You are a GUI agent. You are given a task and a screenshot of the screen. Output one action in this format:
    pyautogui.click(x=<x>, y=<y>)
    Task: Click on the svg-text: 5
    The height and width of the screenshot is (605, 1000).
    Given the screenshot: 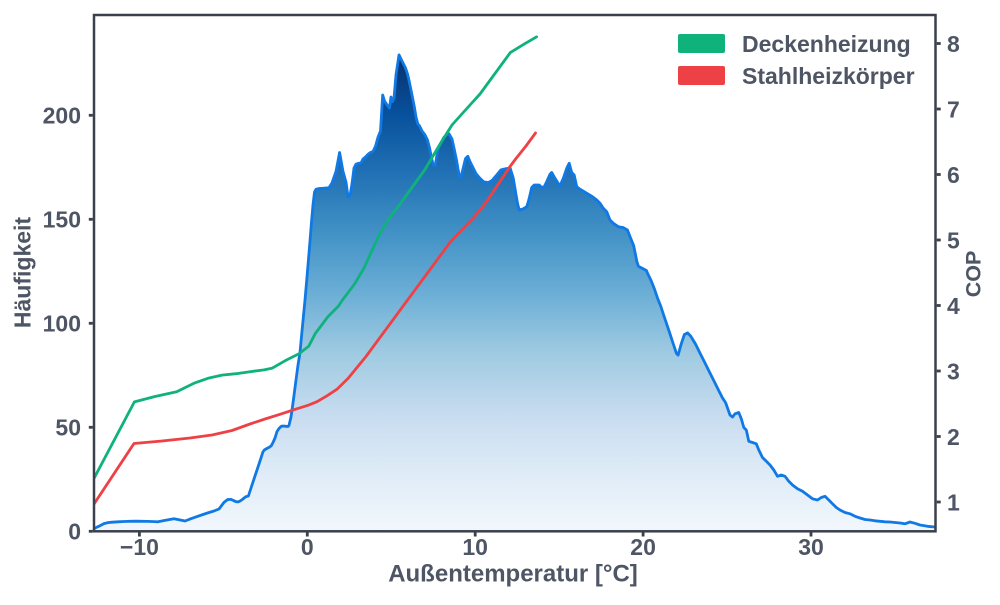 What is the action you would take?
    pyautogui.click(x=953, y=240)
    